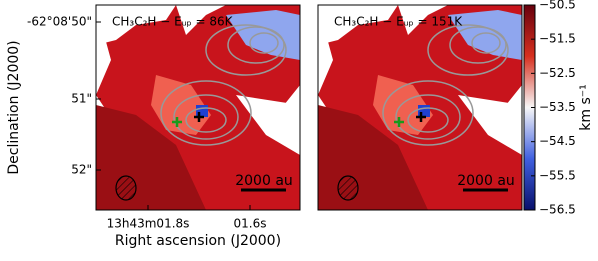 This screenshot has height=261, width=598. I want to click on x-tick-label: 13h43m01.8s, so click(148, 224).